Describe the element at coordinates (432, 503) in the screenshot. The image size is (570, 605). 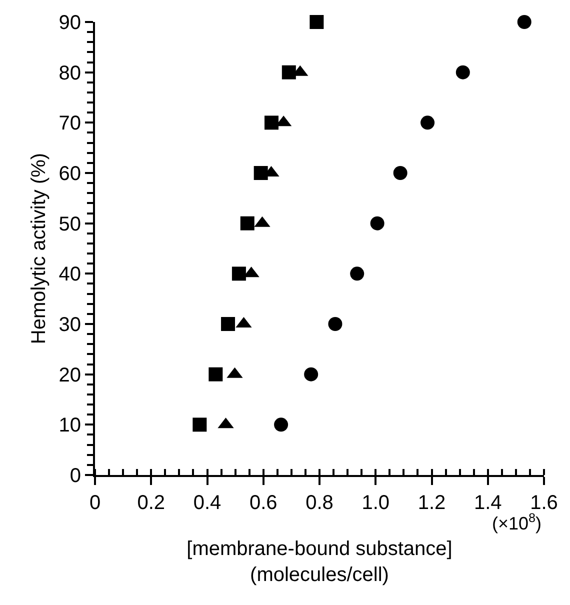
I see `x-tick-label: 1.2` at that location.